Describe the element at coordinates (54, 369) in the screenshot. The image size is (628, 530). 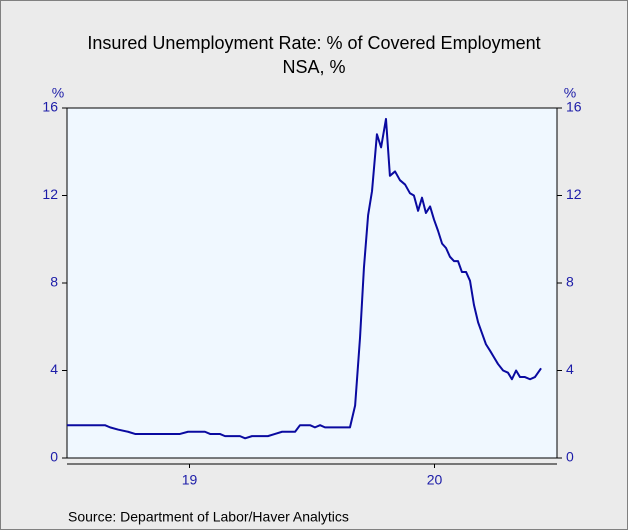
I see `y-tick-label: 4` at that location.